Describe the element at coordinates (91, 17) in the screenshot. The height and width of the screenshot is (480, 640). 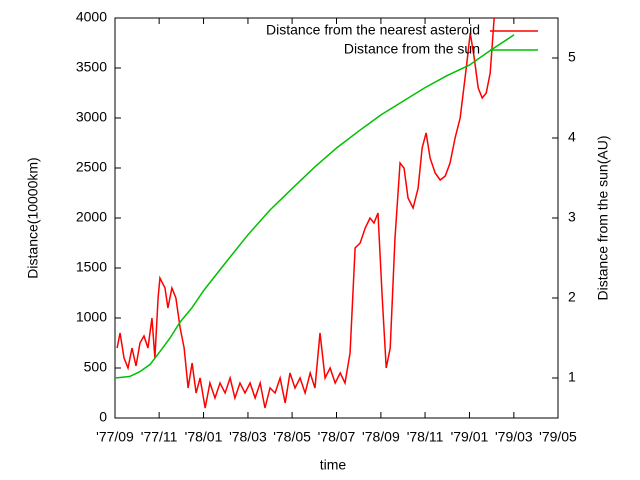
I see `y-tick-label: 4000` at that location.